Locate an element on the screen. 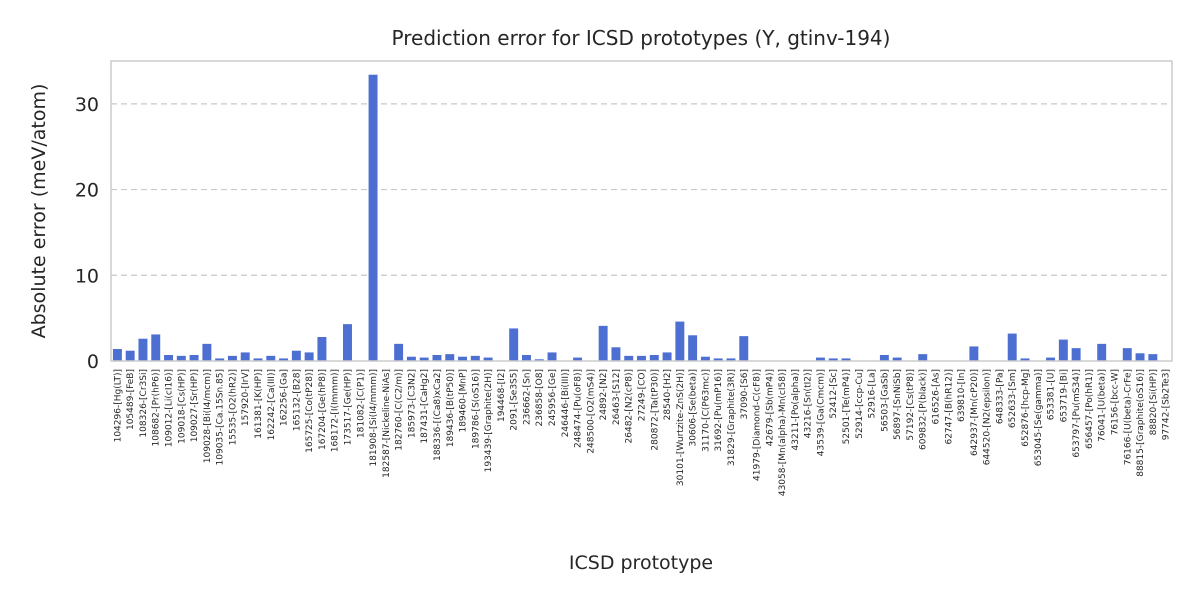  x-tick-label: 62747-[B(hR12)] is located at coordinates (949, 407).